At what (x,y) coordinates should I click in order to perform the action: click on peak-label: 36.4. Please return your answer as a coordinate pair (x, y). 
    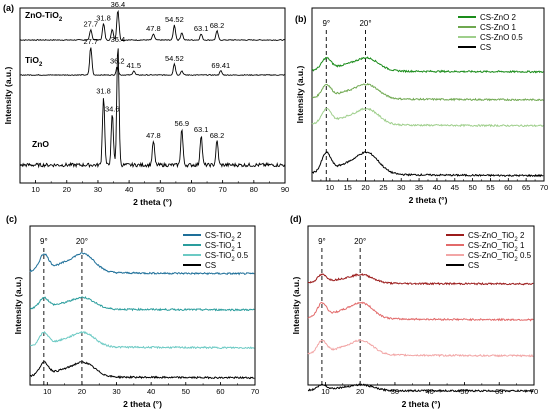
    Looking at the image, I should click on (118, 39).